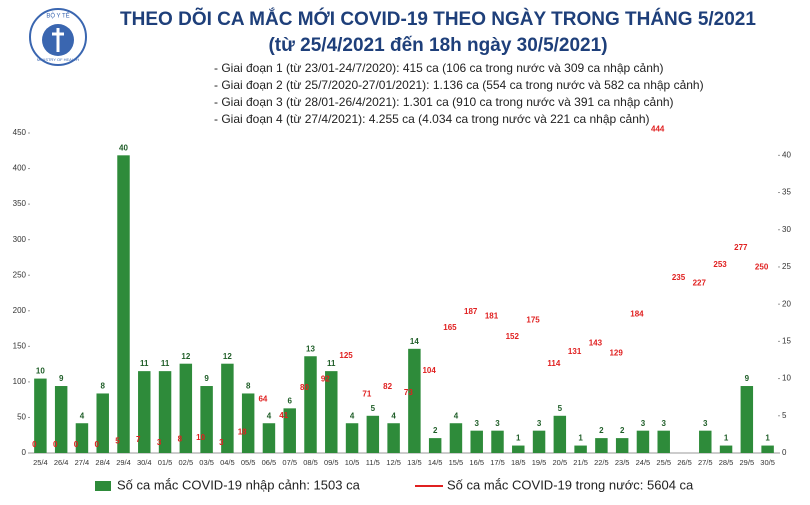  Describe the element at coordinates (144, 462) in the screenshot. I see `x-tick-label: 30/4` at that location.